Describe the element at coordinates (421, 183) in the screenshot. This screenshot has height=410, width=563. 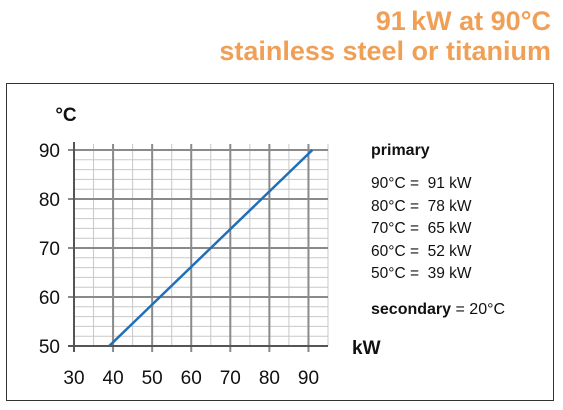
I see `legend-entry: 90°C = 91 kW` at that location.